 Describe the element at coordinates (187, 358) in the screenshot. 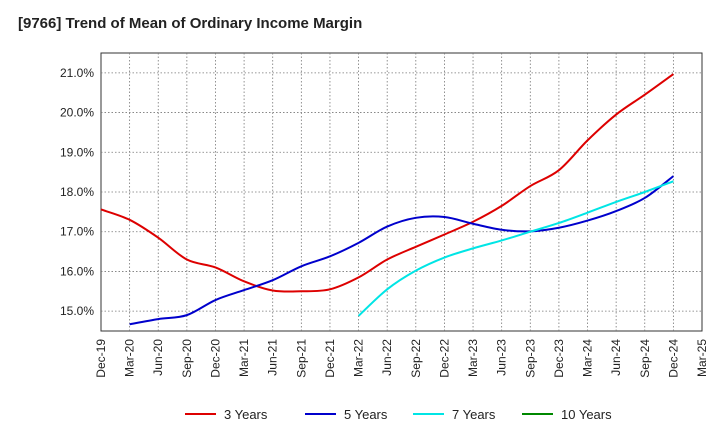

I see `x-tick-label: Sep-20` at that location.